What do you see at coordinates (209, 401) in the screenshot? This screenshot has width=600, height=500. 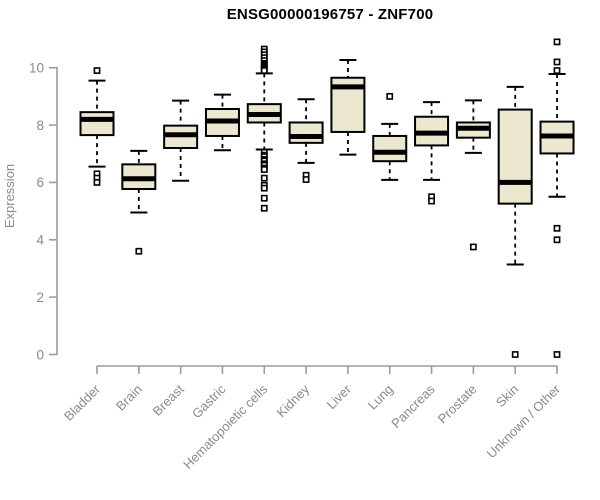 I see `x-tick-label: Gastric` at bounding box center [209, 401].